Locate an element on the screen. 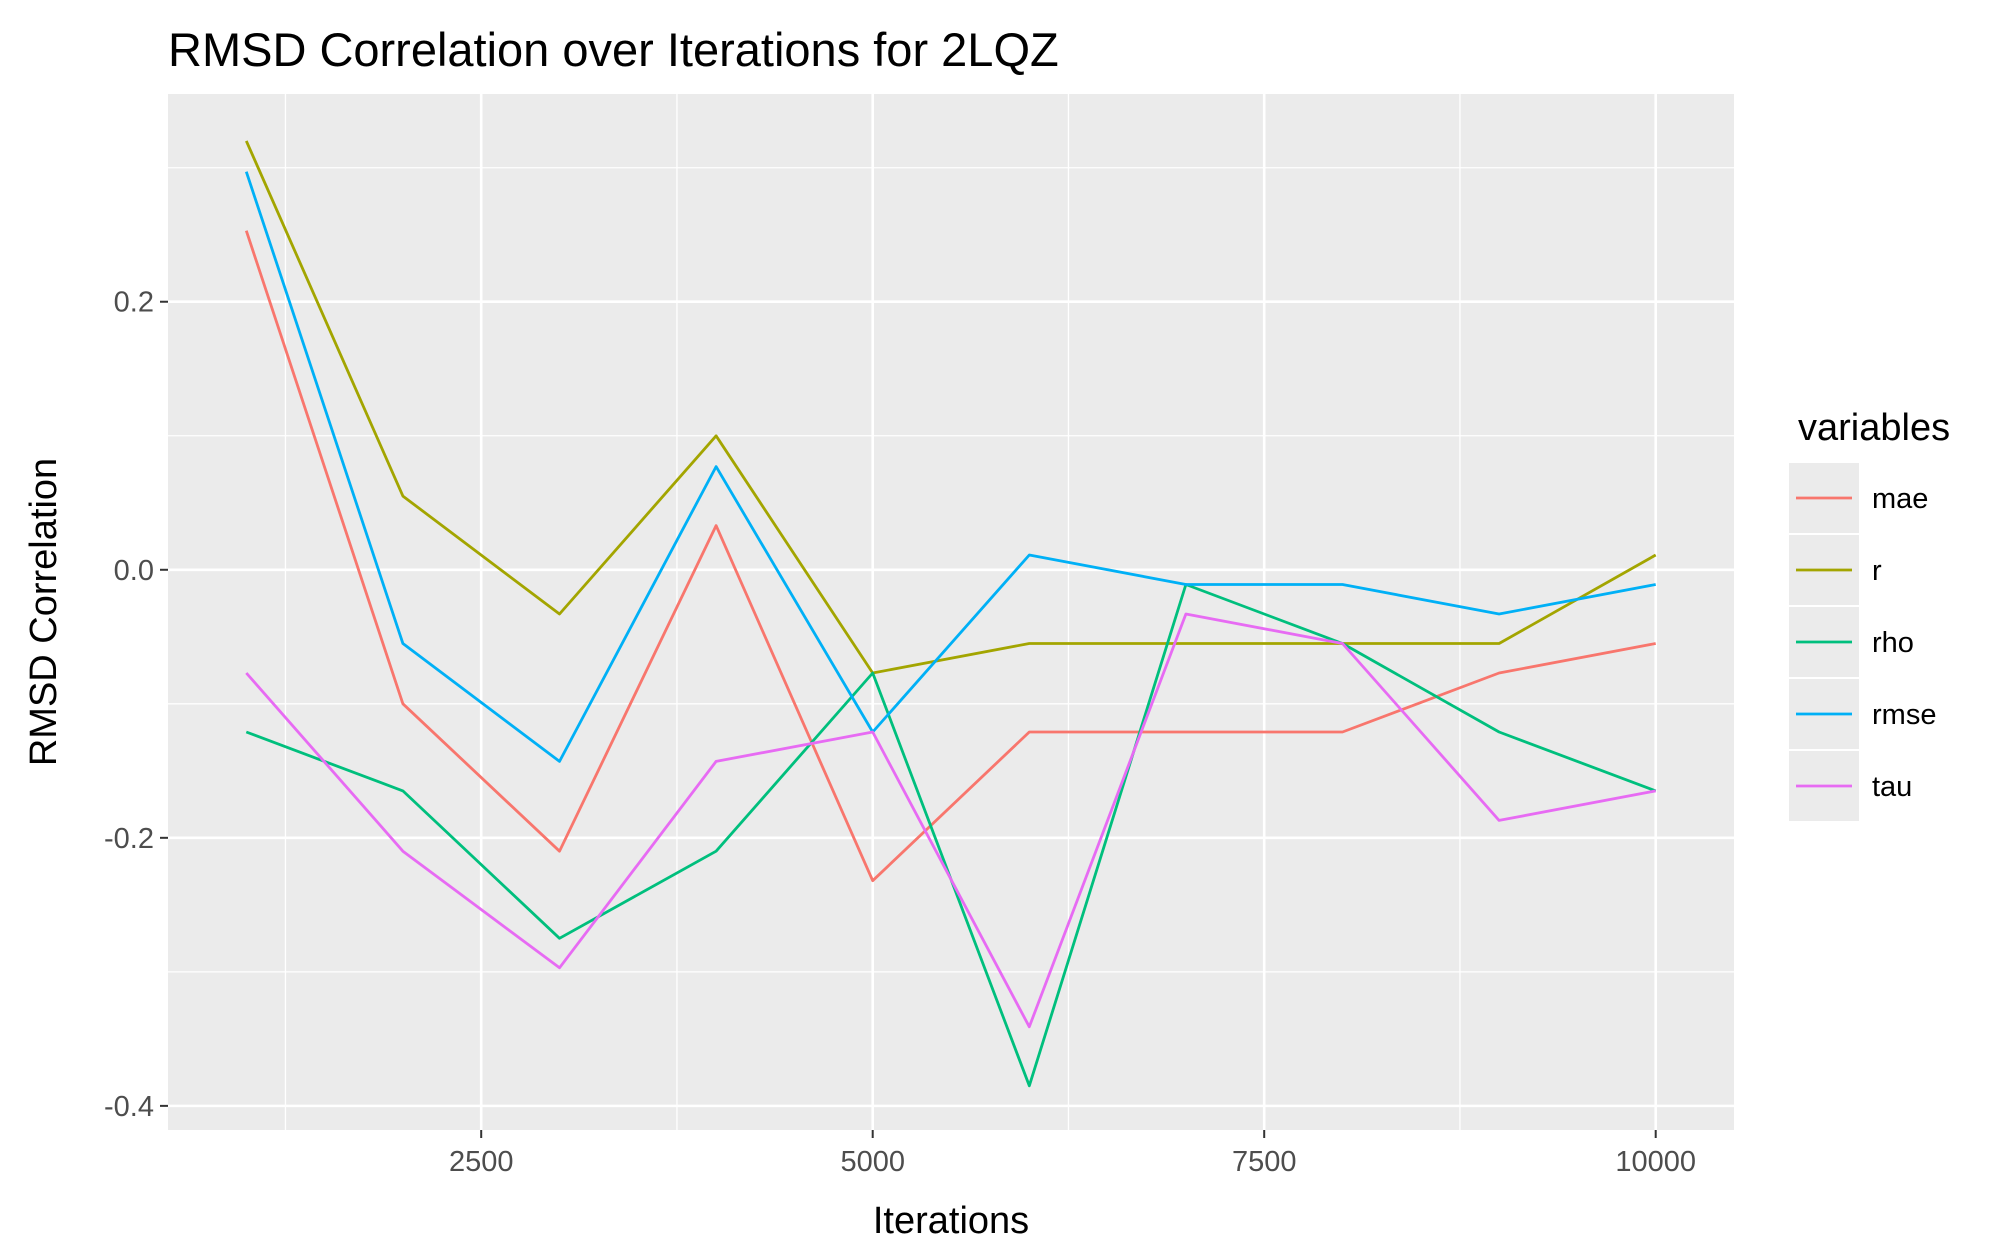 The height and width of the screenshot is (1248, 2010). y-tick-label: -0.4 is located at coordinates (129, 1107).